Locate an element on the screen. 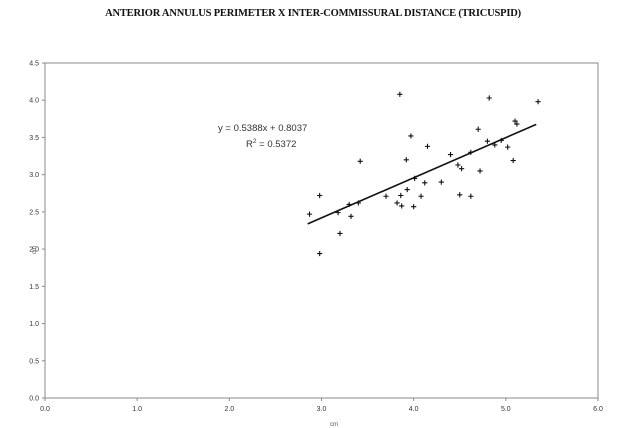 The width and height of the screenshot is (626, 428). x-tick-label: 4.0 is located at coordinates (414, 409).